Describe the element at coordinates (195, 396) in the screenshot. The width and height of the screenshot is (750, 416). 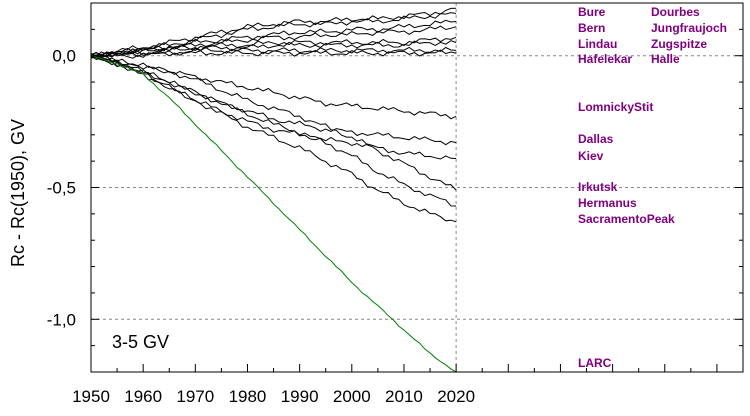
I see `x-tick-label: 1970` at that location.